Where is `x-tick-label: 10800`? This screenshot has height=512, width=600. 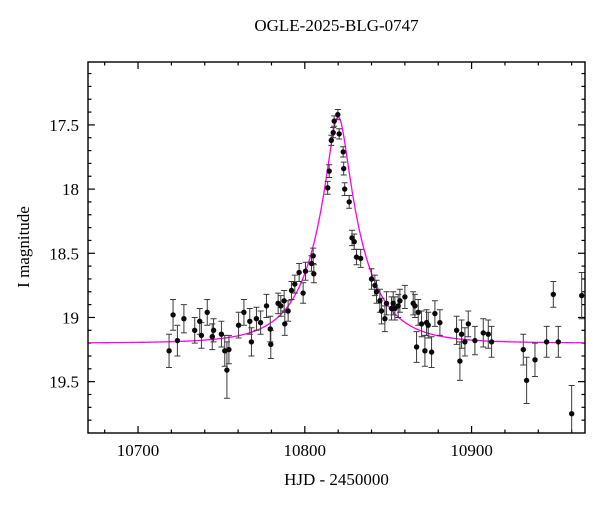
x-tick-label: 10800 is located at coordinates (305, 450).